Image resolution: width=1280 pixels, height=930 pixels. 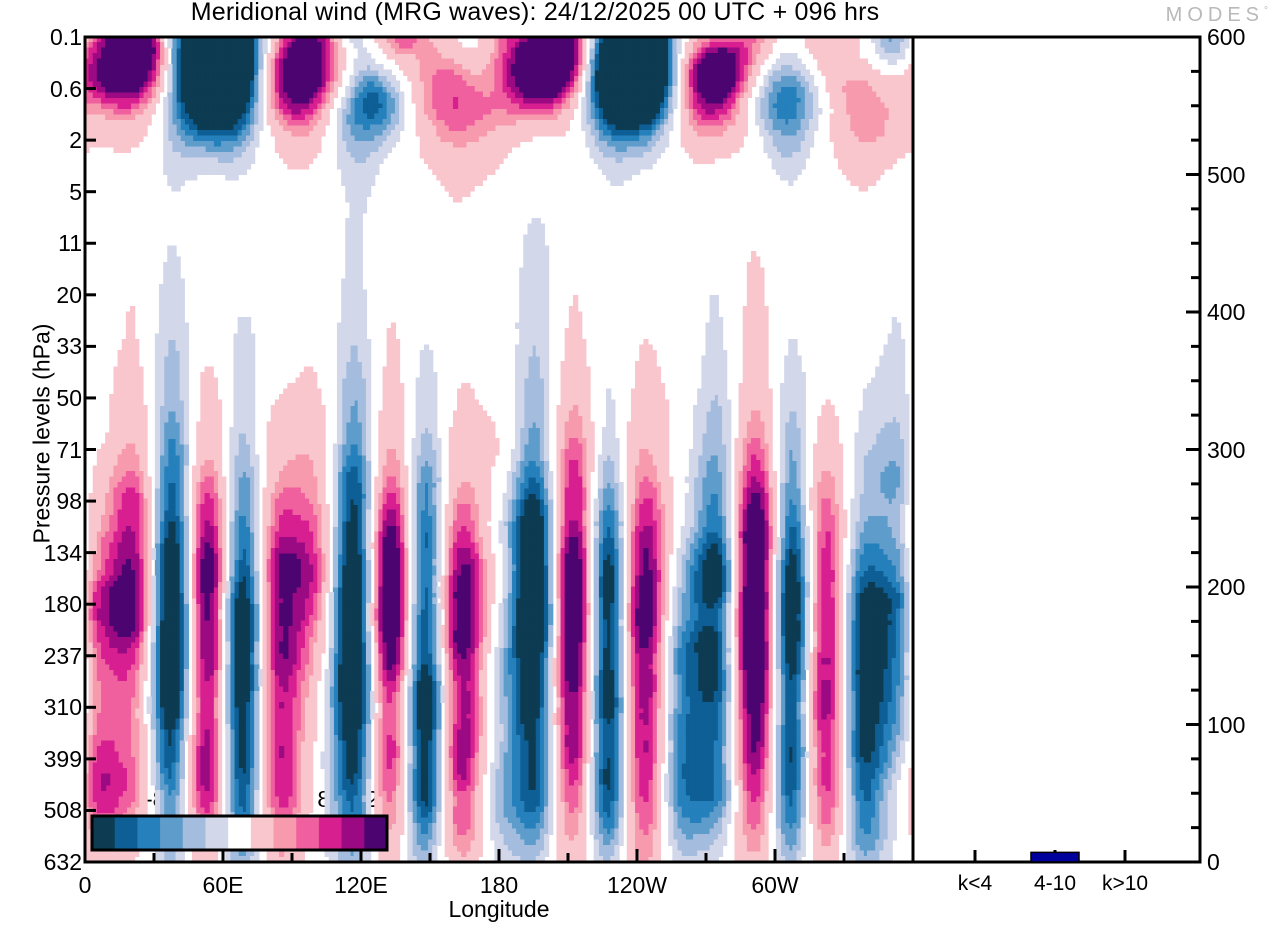 I want to click on energy-tick-300: 300, so click(x=1226, y=449).